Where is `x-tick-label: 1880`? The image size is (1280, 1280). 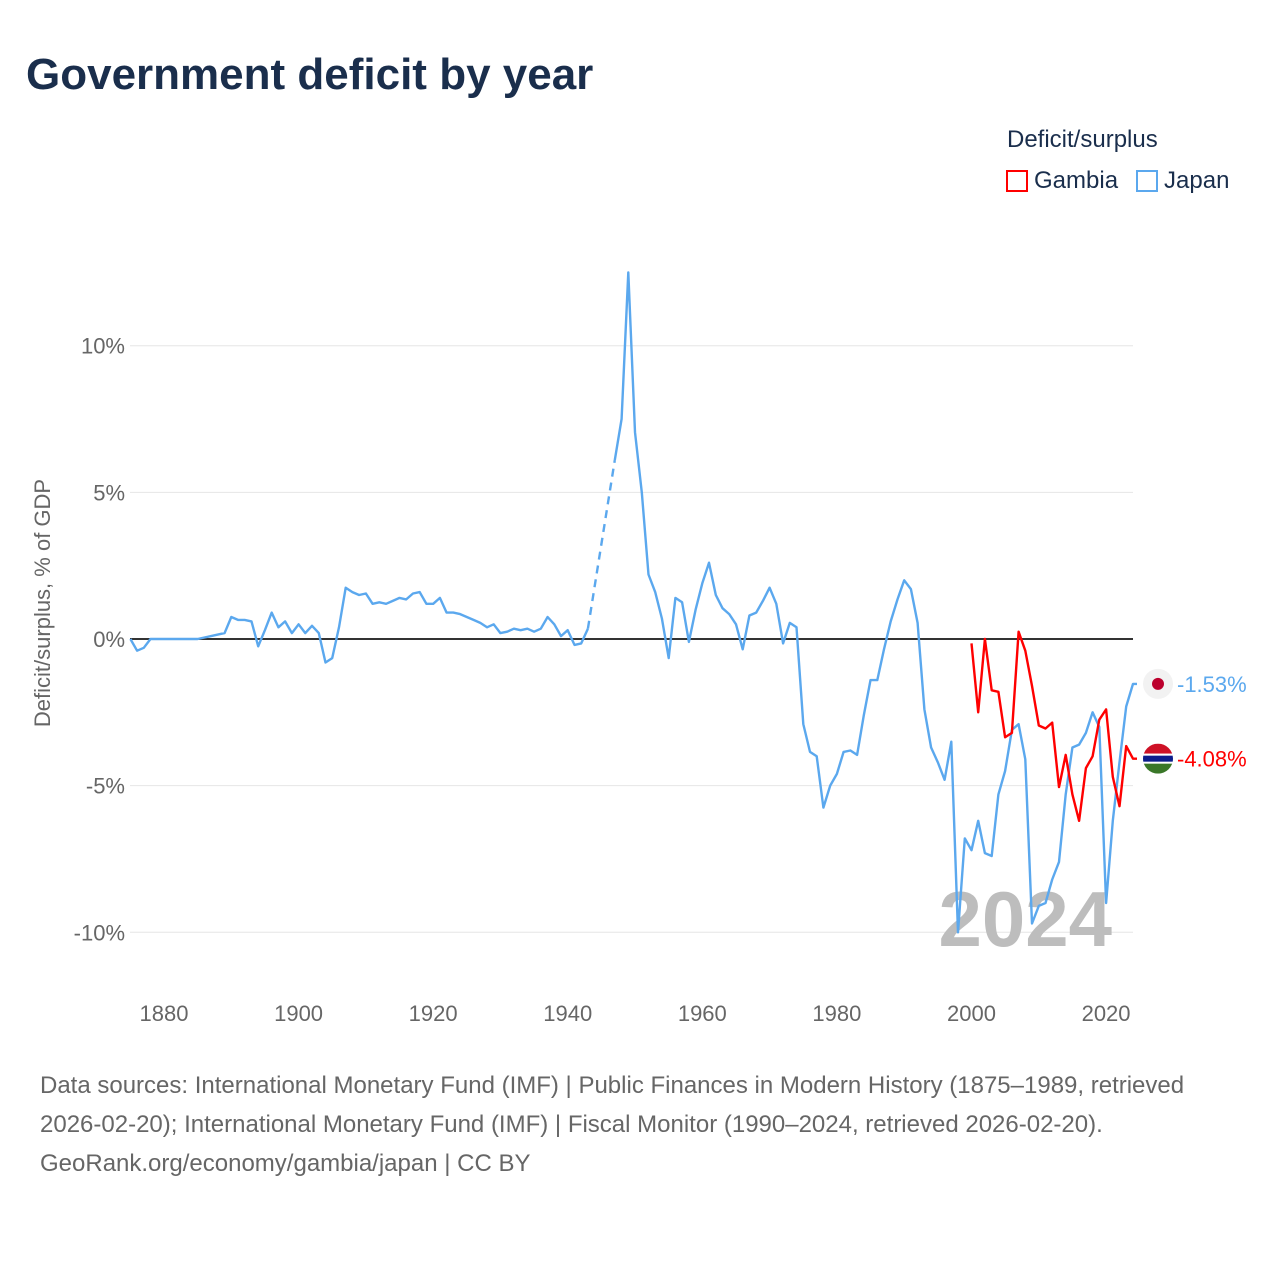 x-tick-label: 1880 is located at coordinates (164, 1013).